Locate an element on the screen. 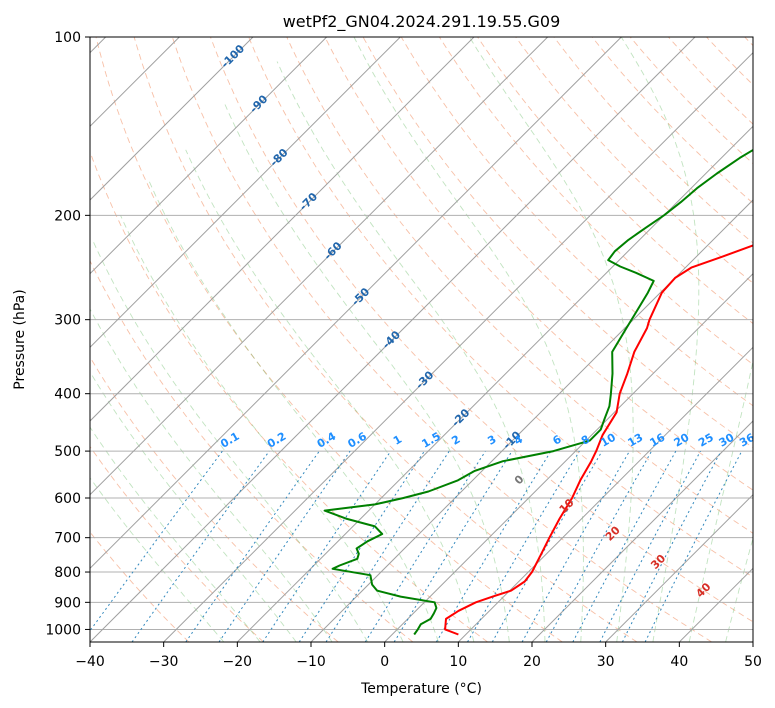  x-tick-label: −40 is located at coordinates (90, 662).